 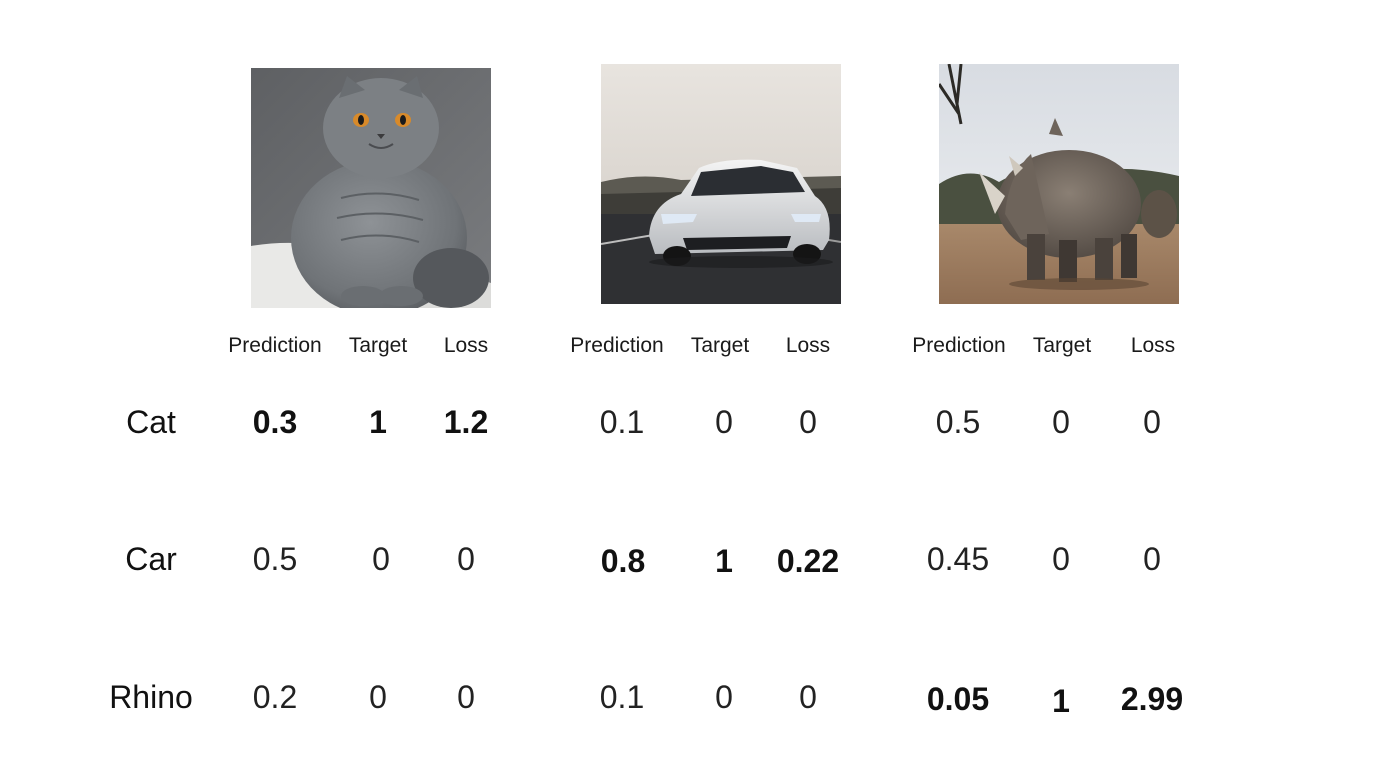 I want to click on cat-group2-prediction: 0.1, so click(x=622, y=422).